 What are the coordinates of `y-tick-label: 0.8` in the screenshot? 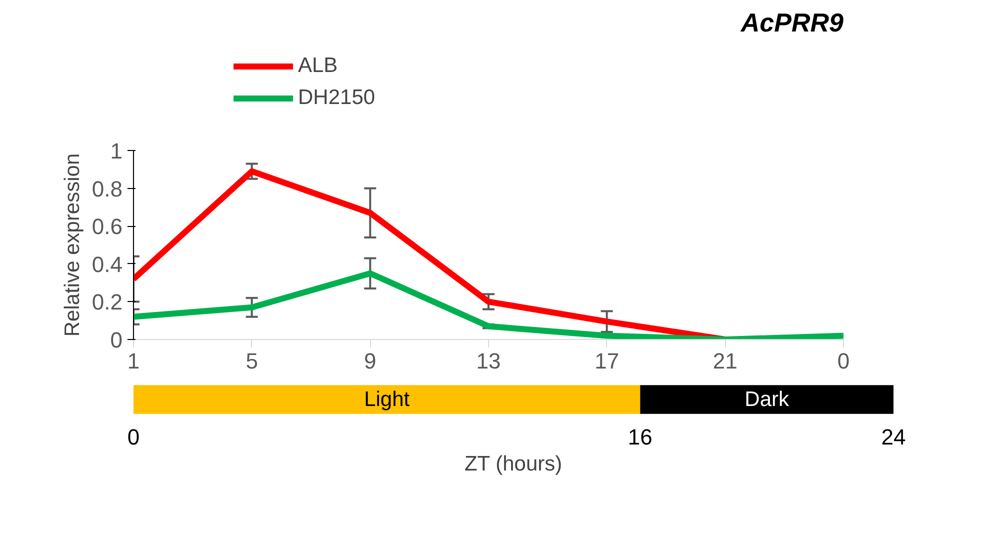 It's located at (107, 189).